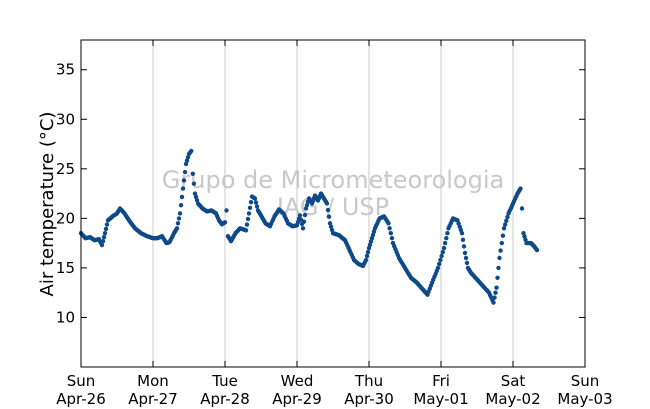 This screenshot has width=650, height=409. I want to click on x-tick-label-date: Apr-27, so click(153, 399).